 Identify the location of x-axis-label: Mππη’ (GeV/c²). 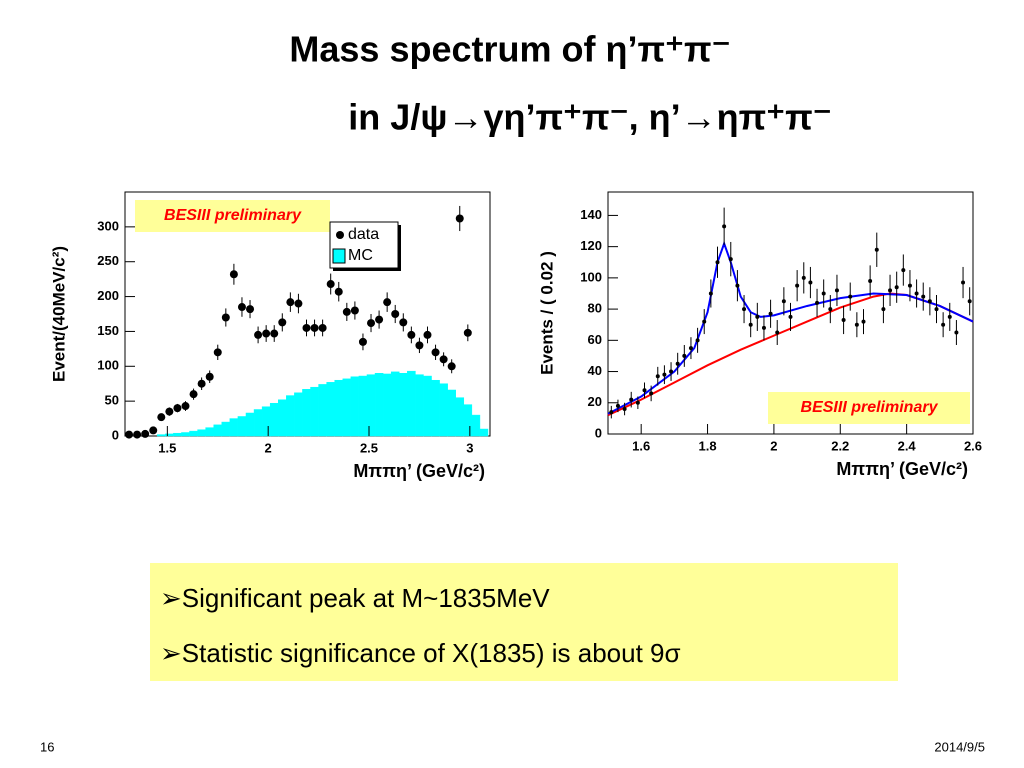
(902, 469).